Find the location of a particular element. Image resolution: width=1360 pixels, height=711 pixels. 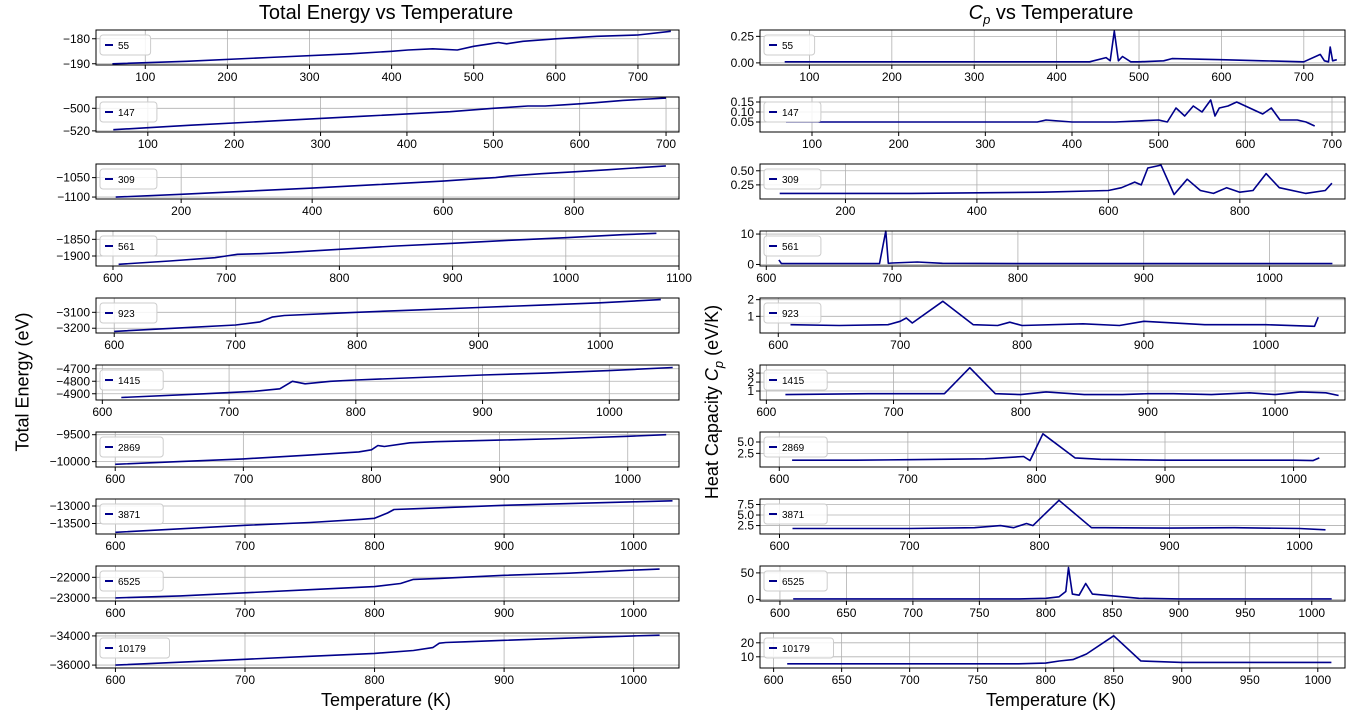

left-panel-3871: 600 700 800 900 1000 −13000 −13500 3871 is located at coordinates (365, 525).